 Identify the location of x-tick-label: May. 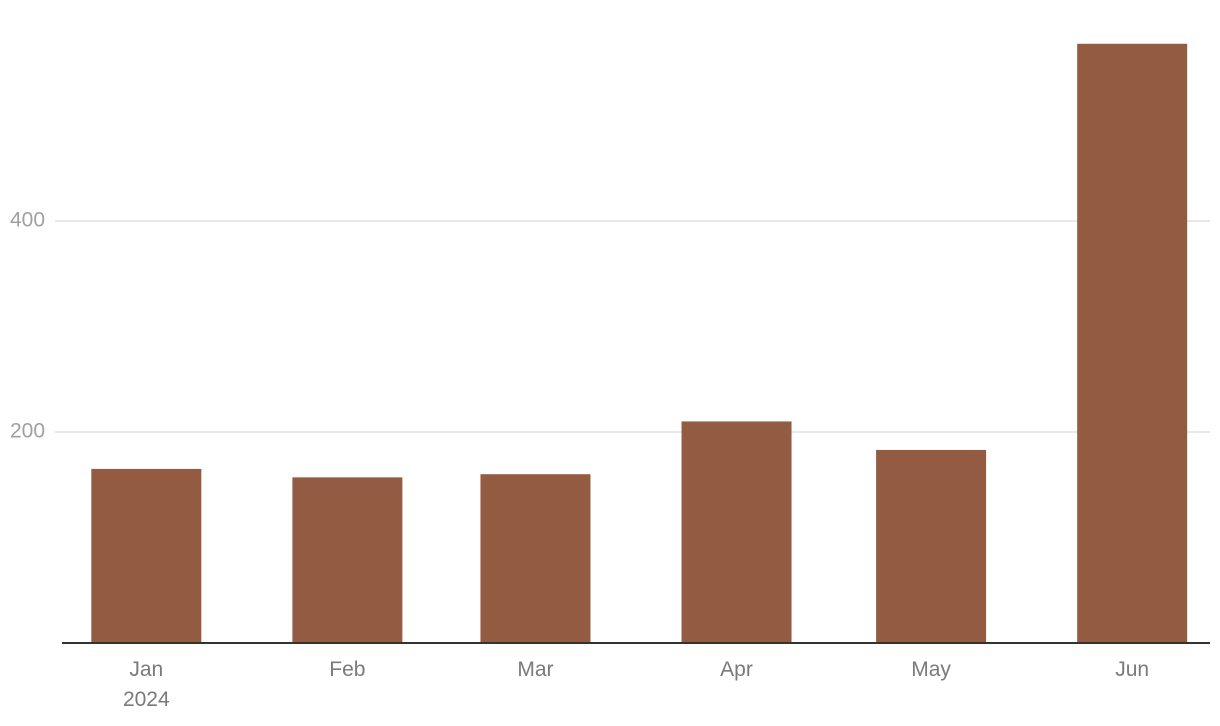
(931, 669).